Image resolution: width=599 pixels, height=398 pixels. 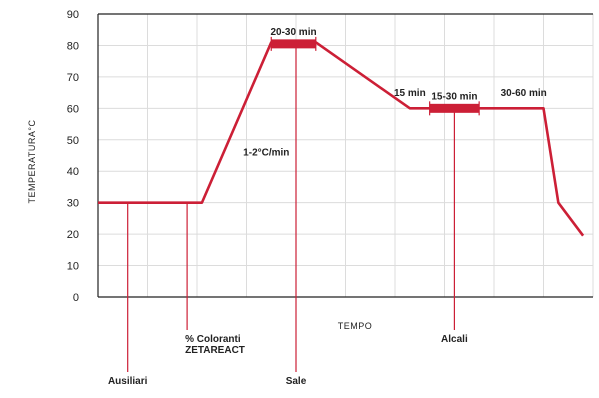 What do you see at coordinates (73, 267) in the screenshot?
I see `y-tick-label: 10` at bounding box center [73, 267].